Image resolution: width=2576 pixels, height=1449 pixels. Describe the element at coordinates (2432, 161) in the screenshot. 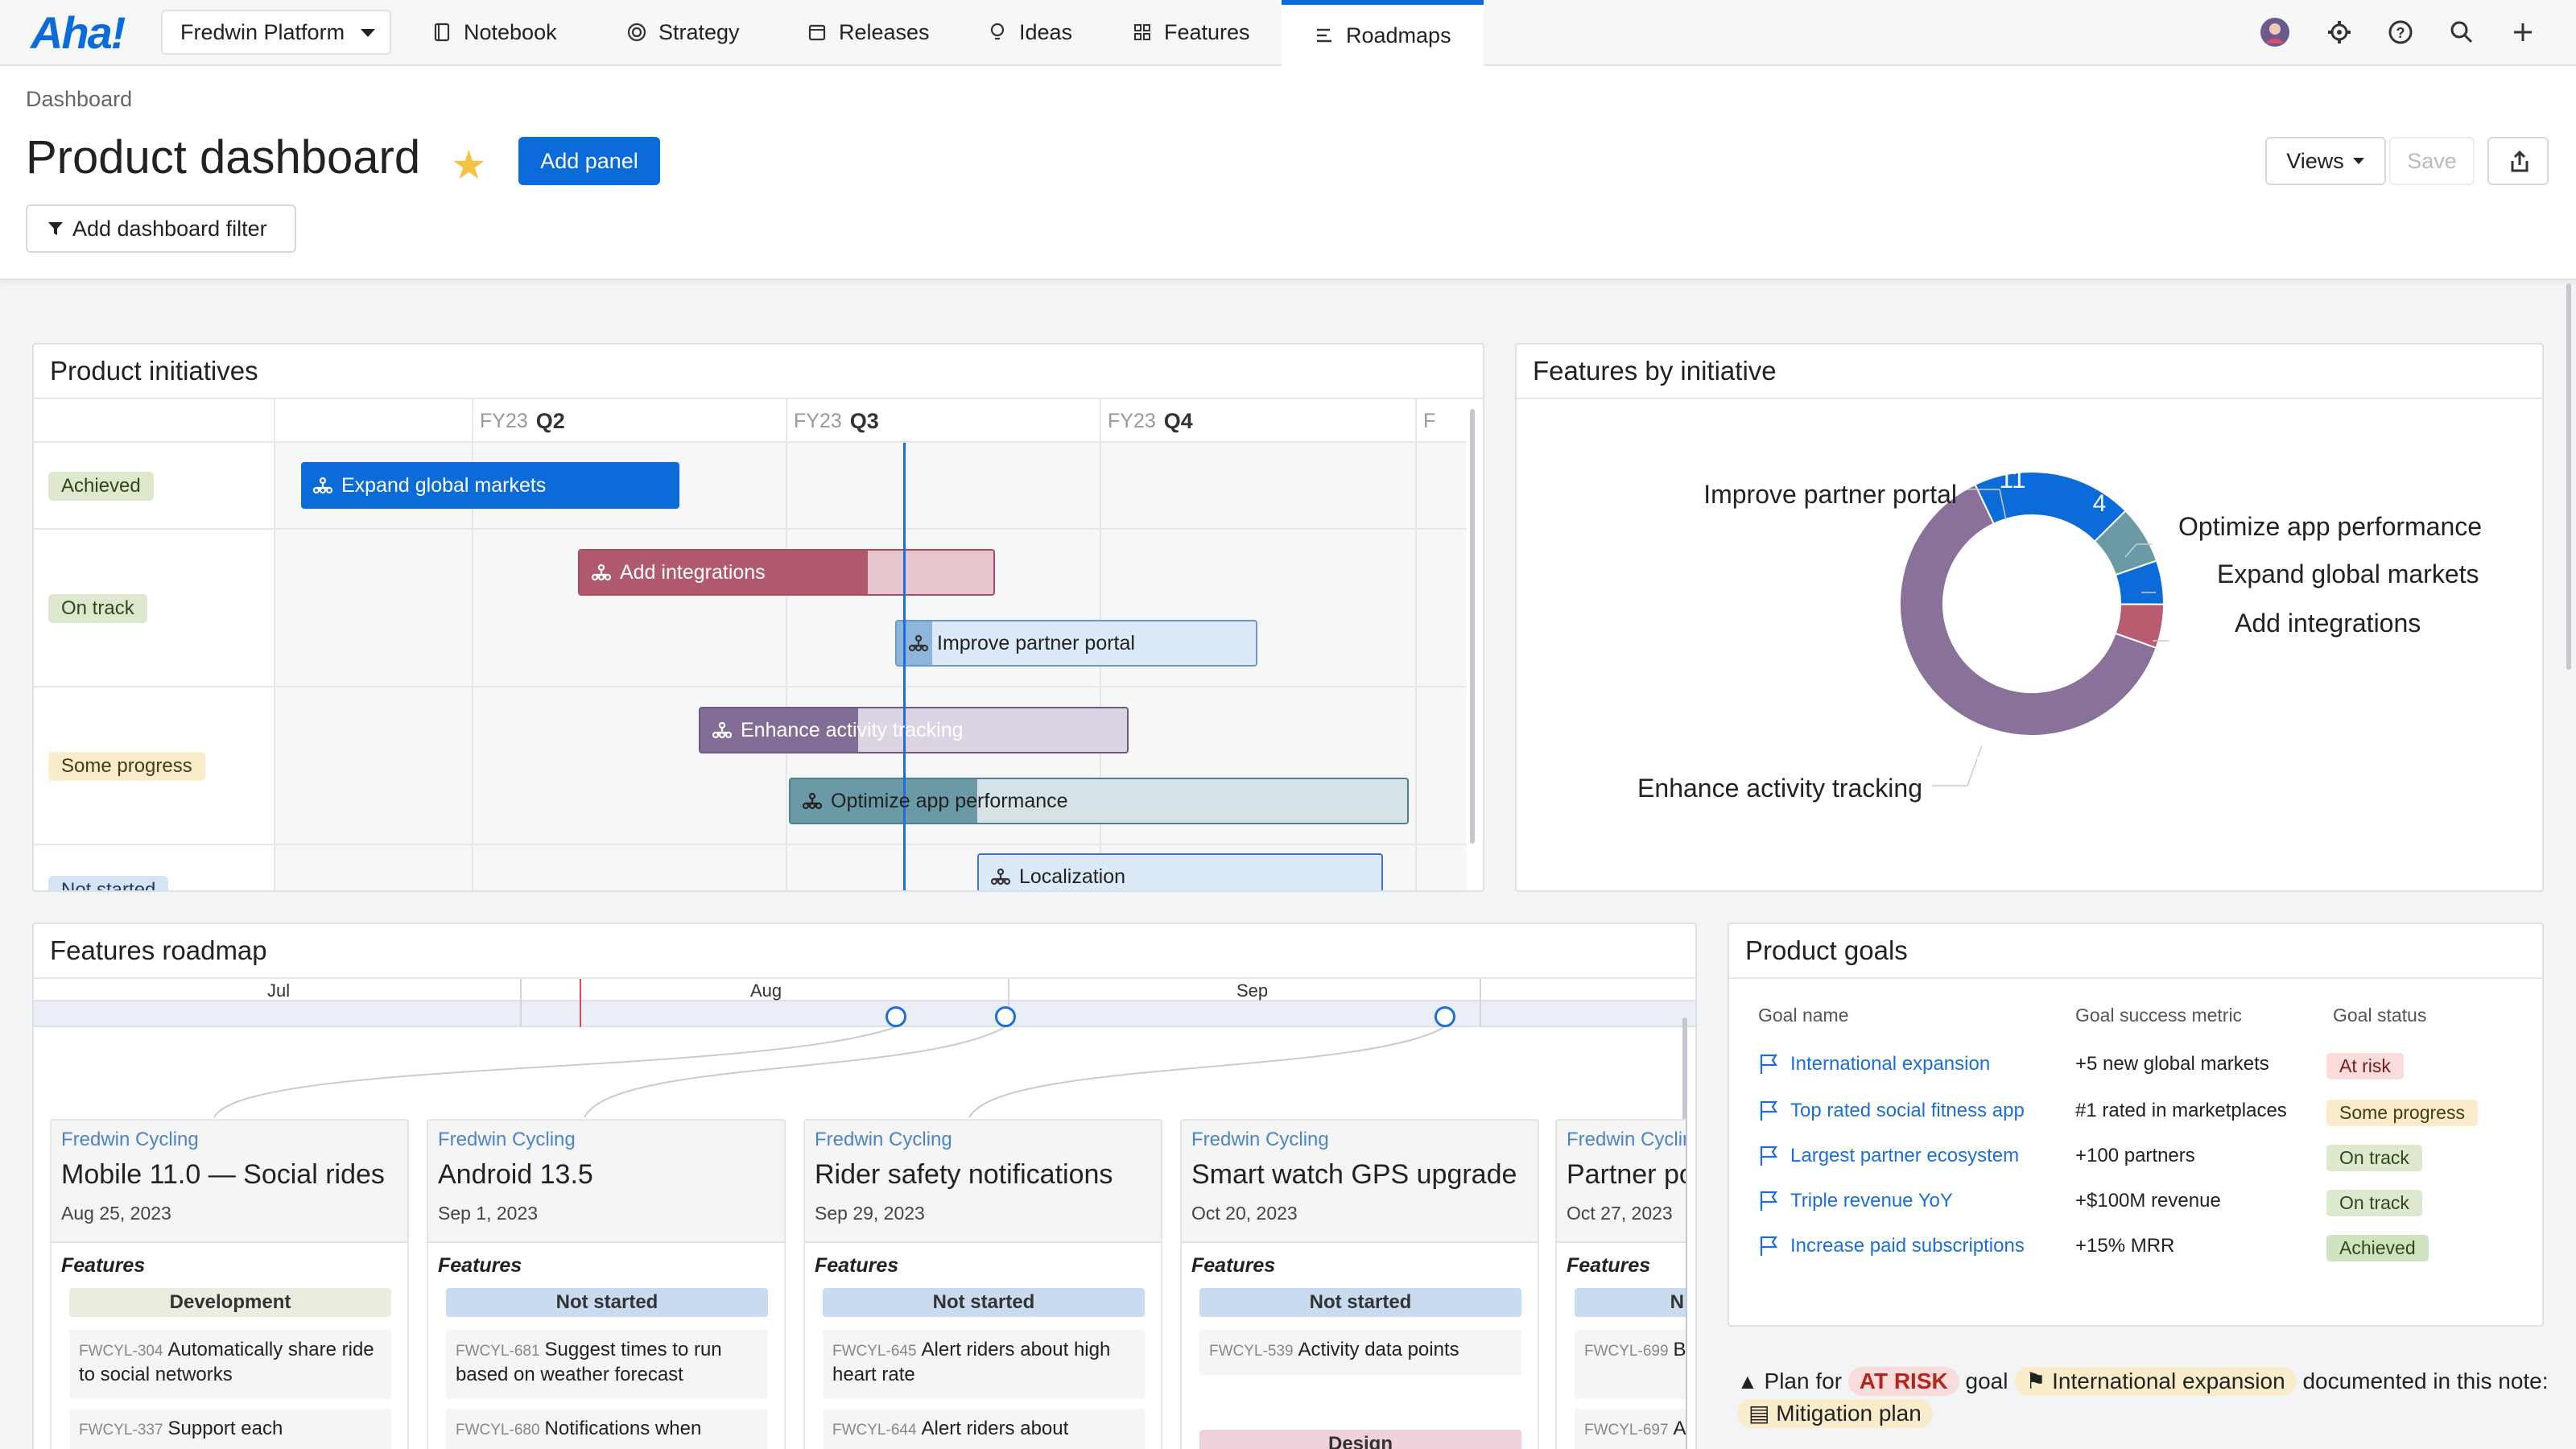

I see `save-button: Save` at that location.